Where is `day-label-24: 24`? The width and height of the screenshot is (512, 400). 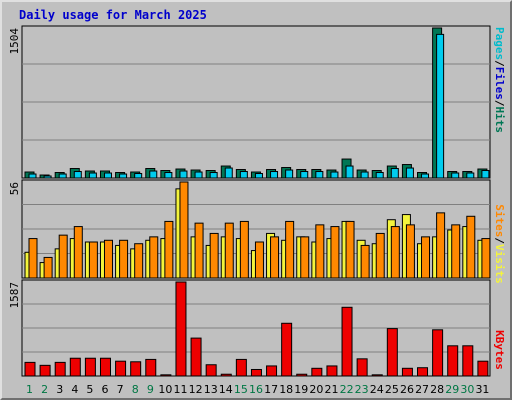
day-label-24: 24 is located at coordinates (377, 389).